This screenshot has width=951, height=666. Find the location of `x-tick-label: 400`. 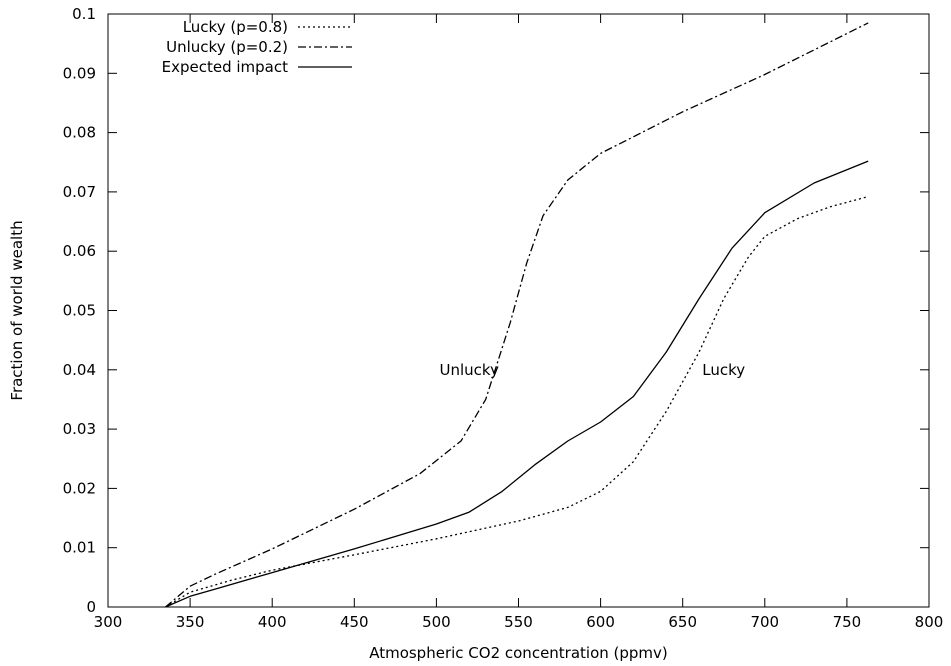

x-tick-label: 400 is located at coordinates (272, 622).